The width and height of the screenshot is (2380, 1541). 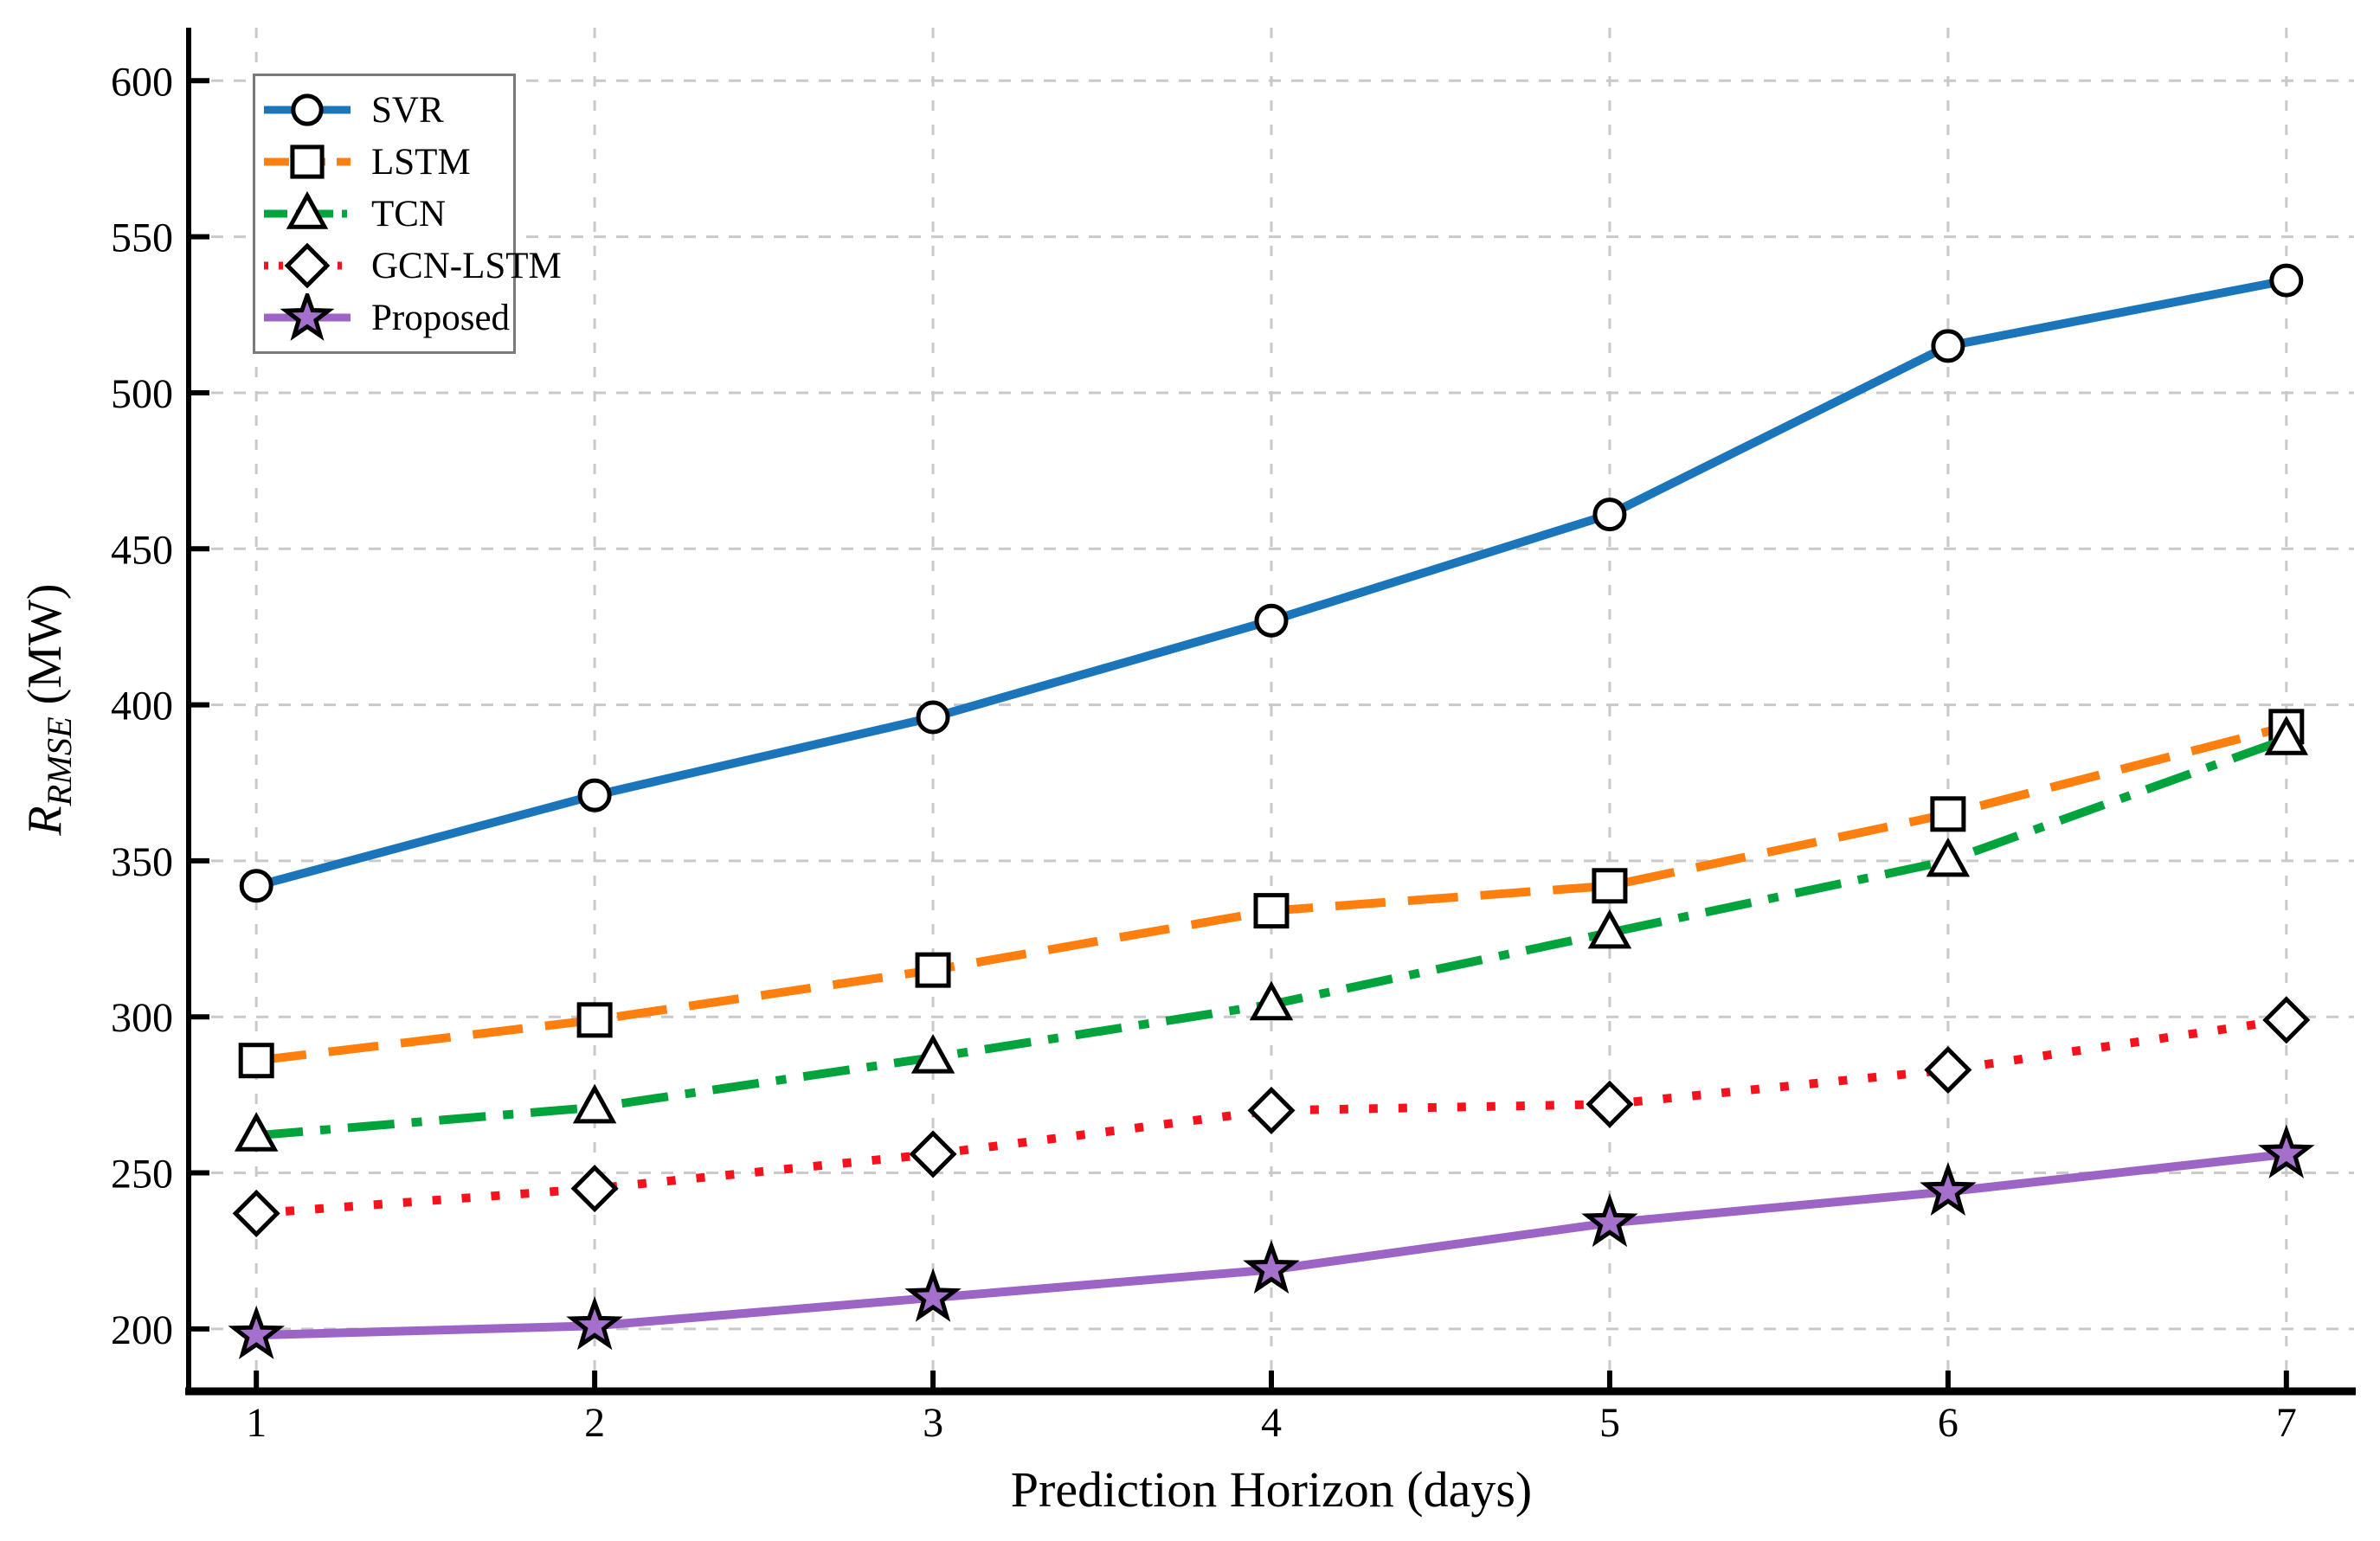 I want to click on y-tick-label: 400, so click(x=142, y=706).